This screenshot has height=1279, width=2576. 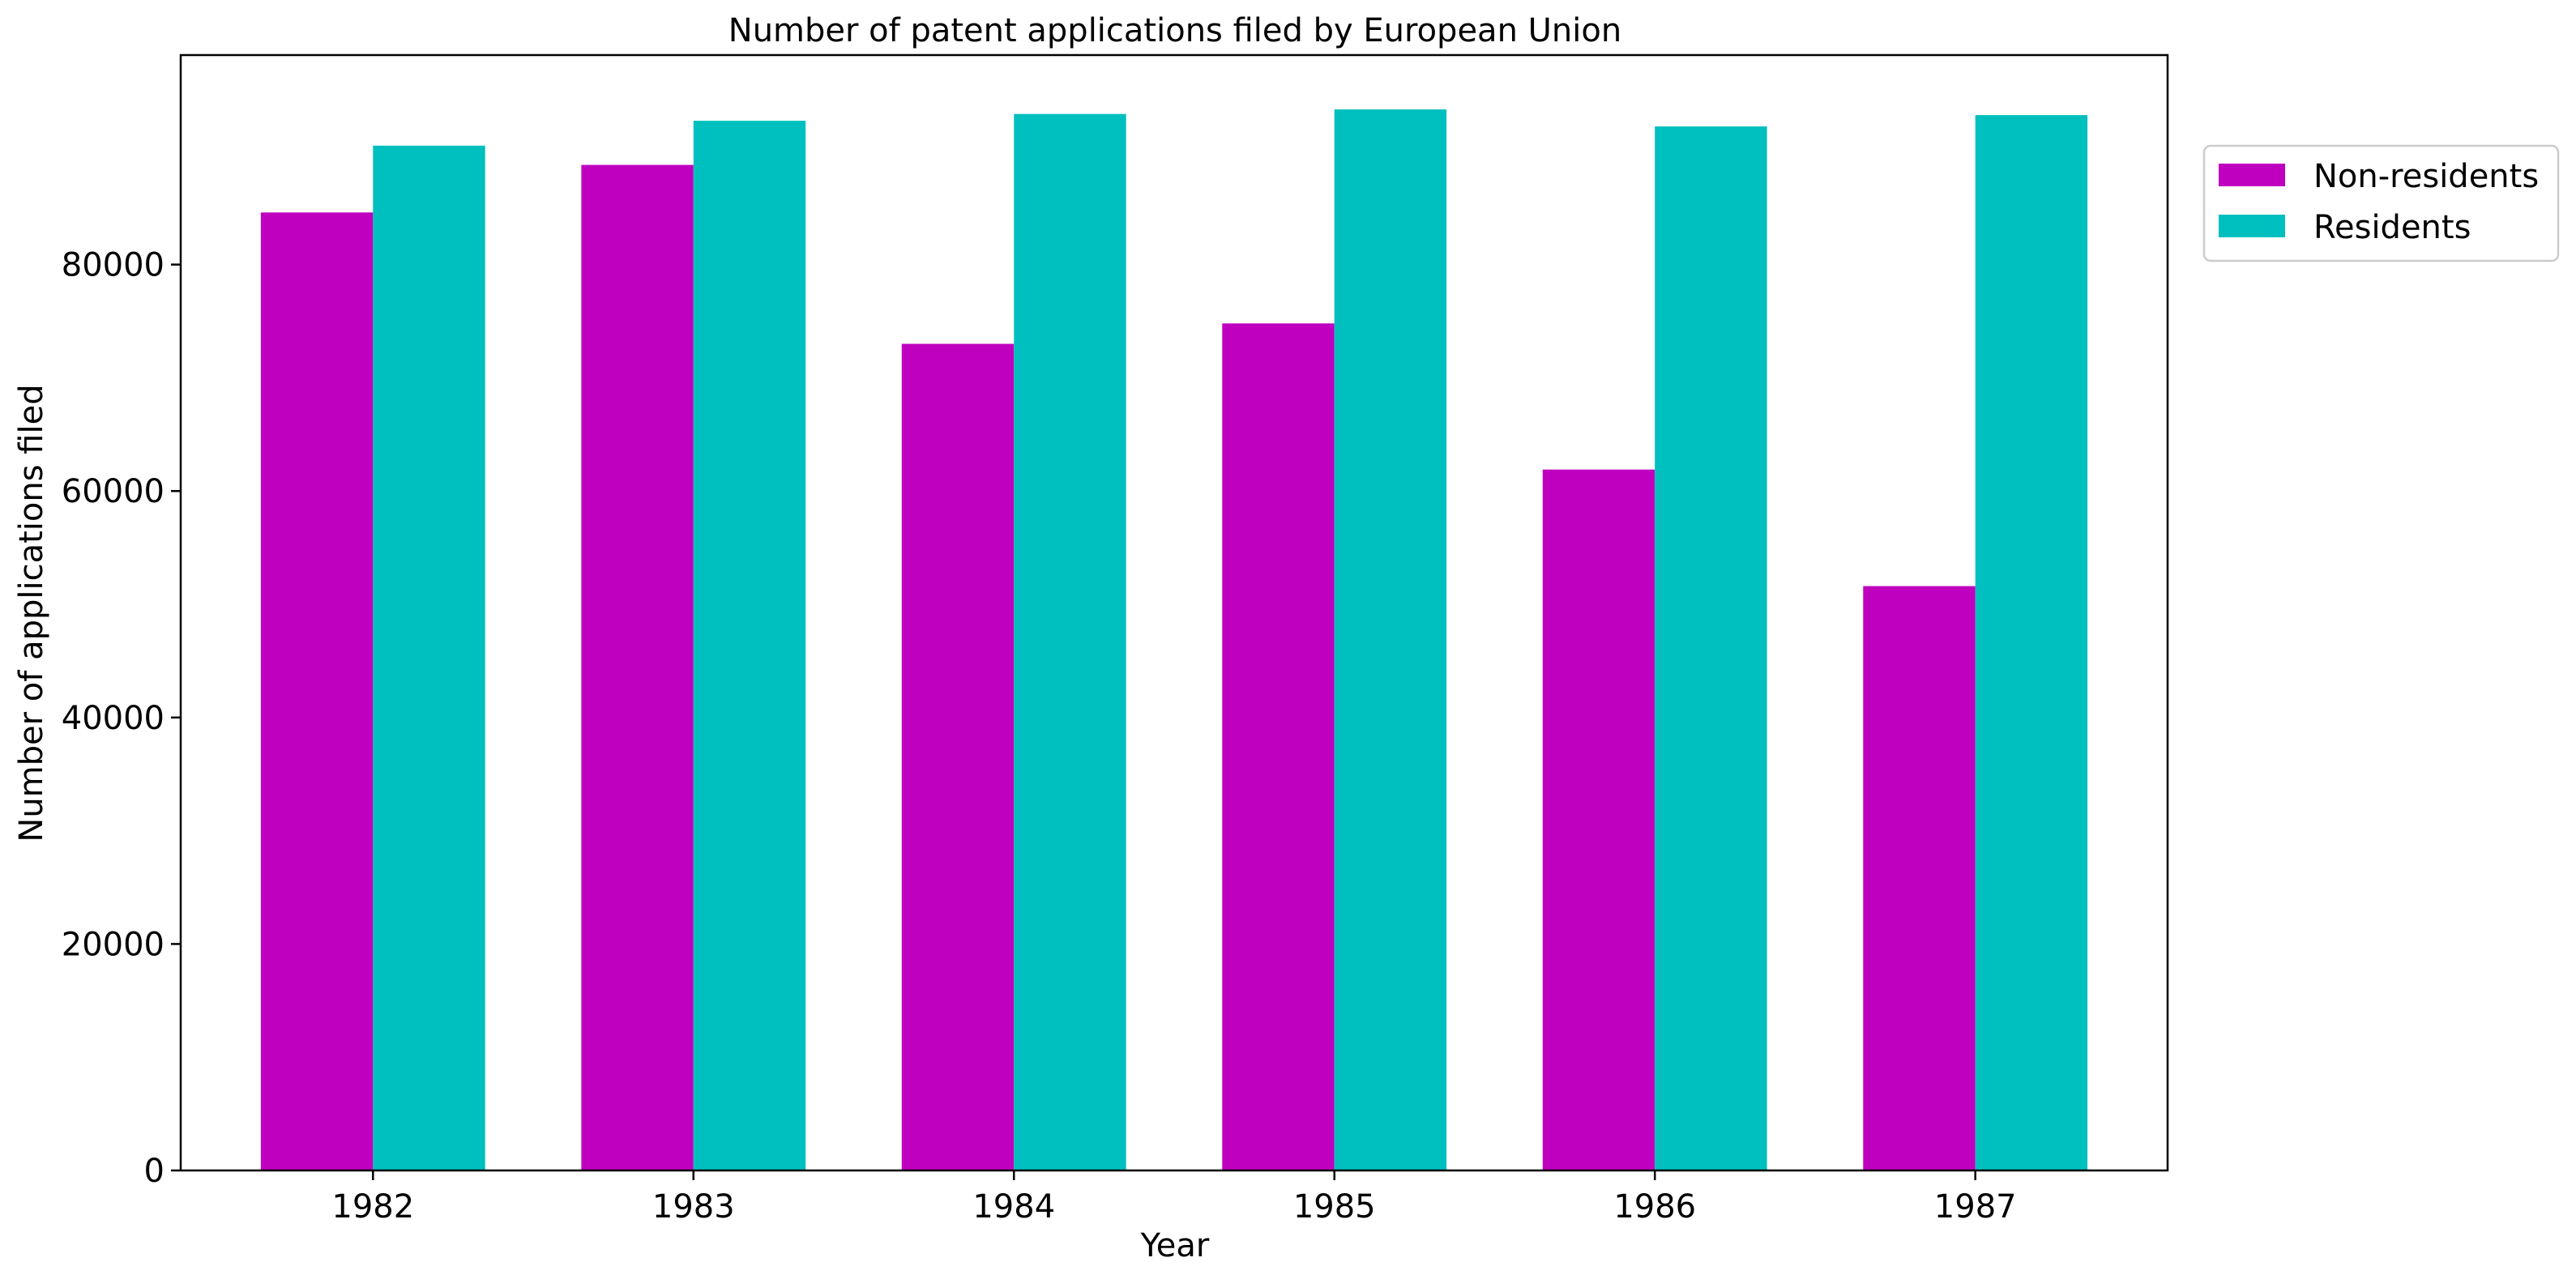 I want to click on x-tick-label: 1984, so click(x=1013, y=1207).